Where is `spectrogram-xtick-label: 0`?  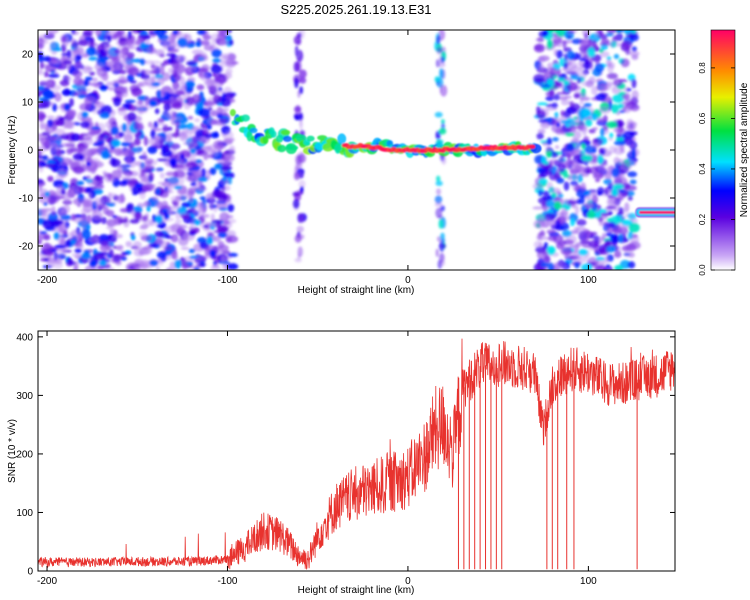
spectrogram-xtick-label: 0 is located at coordinates (408, 280).